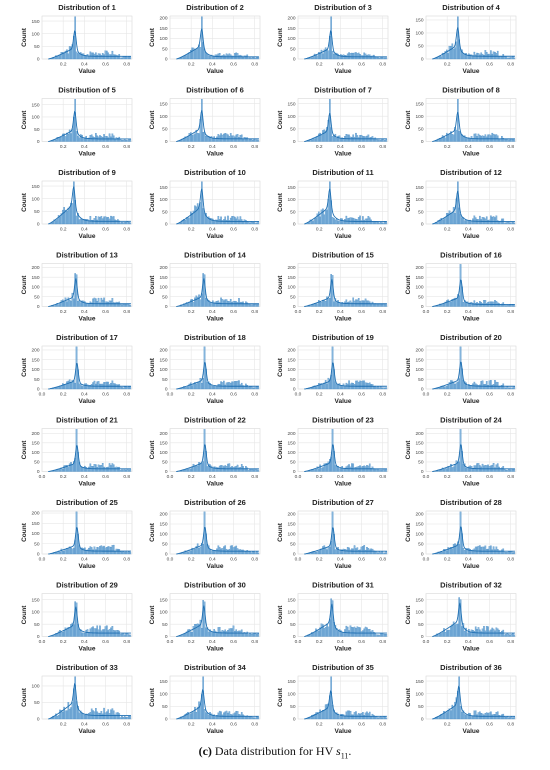 This screenshot has width=550, height=770. Describe the element at coordinates (163, 453) in the screenshot. I see `y-tick-label: 100` at that location.